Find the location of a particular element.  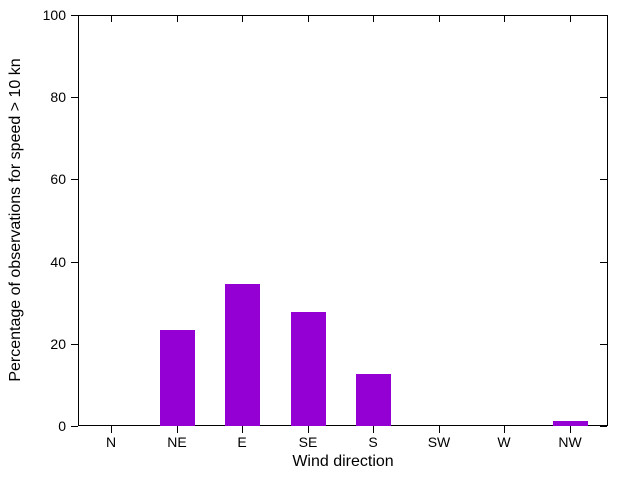

x-tick-label-sw: SW is located at coordinates (439, 442).